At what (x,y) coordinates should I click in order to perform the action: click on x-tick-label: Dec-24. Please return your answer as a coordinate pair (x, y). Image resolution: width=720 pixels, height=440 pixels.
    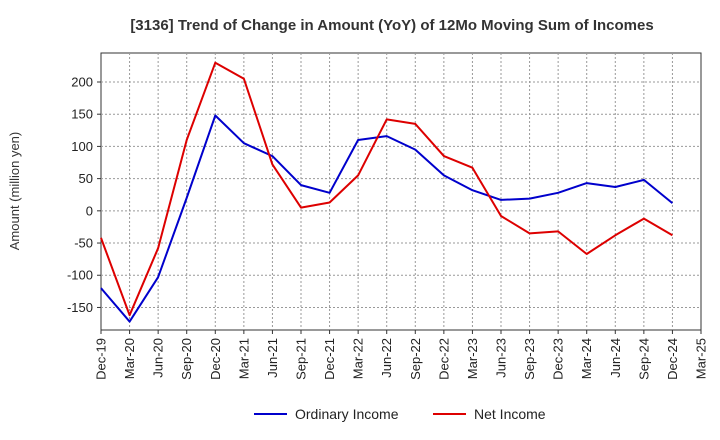
    Looking at the image, I should click on (672, 359).